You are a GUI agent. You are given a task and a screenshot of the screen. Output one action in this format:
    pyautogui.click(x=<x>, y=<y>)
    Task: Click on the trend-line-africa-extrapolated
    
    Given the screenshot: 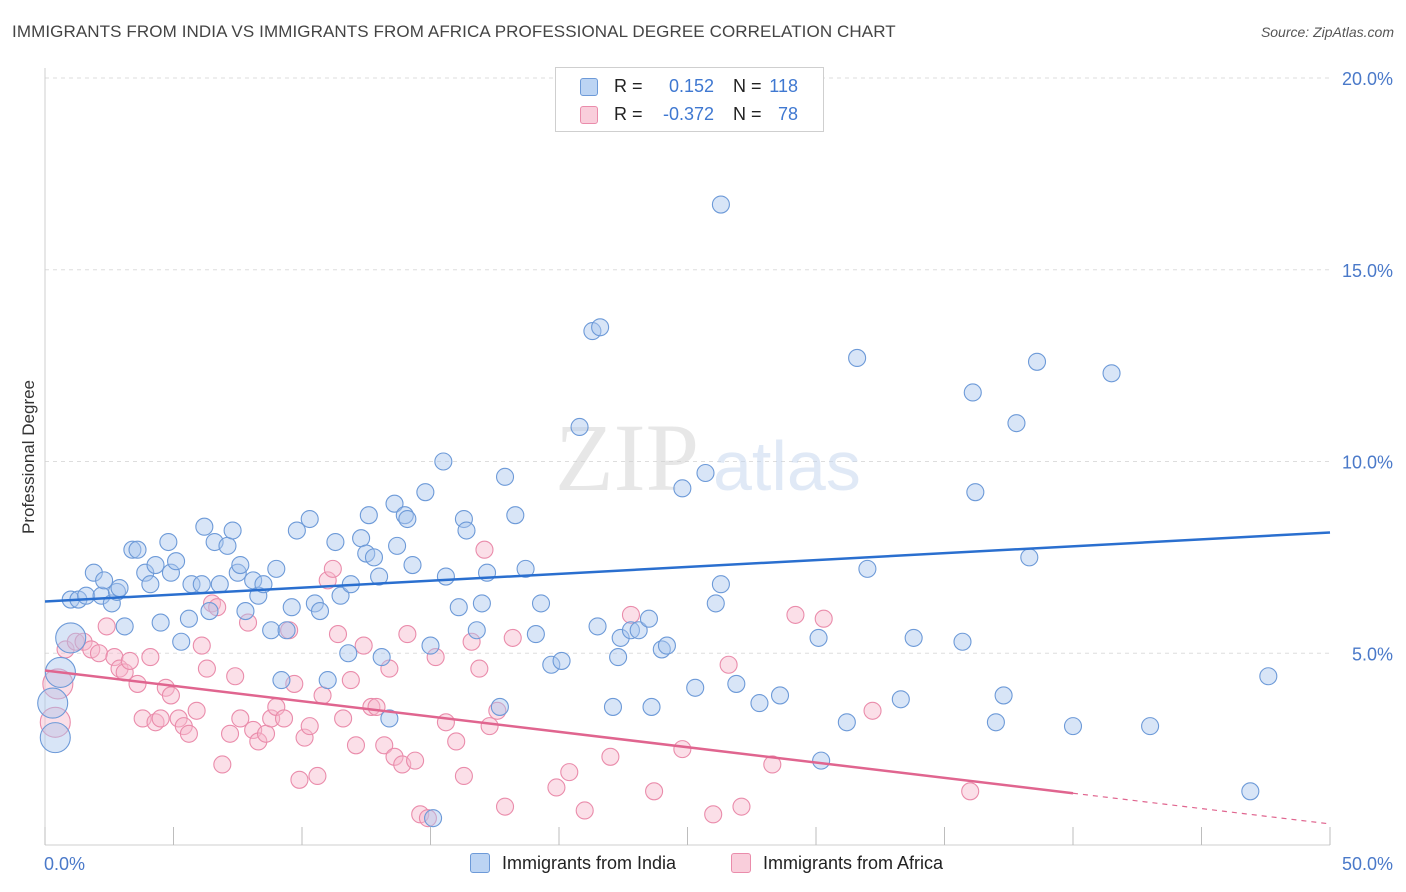 What is the action you would take?
    pyautogui.click(x=1201, y=808)
    